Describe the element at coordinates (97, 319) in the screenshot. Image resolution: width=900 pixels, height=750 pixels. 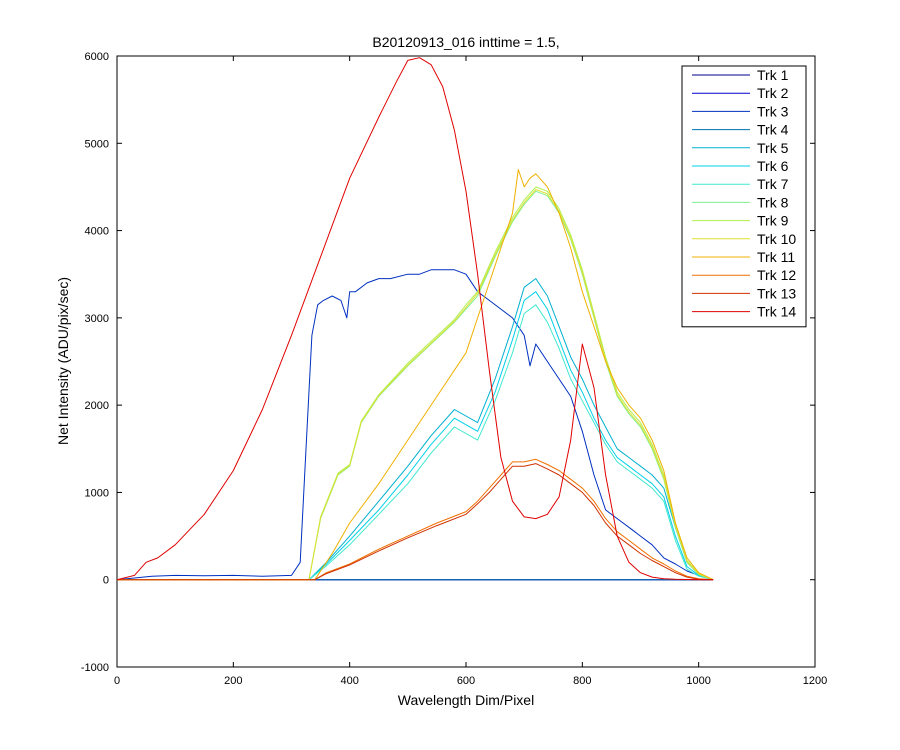
I see `y-tick-label: 3000` at that location.